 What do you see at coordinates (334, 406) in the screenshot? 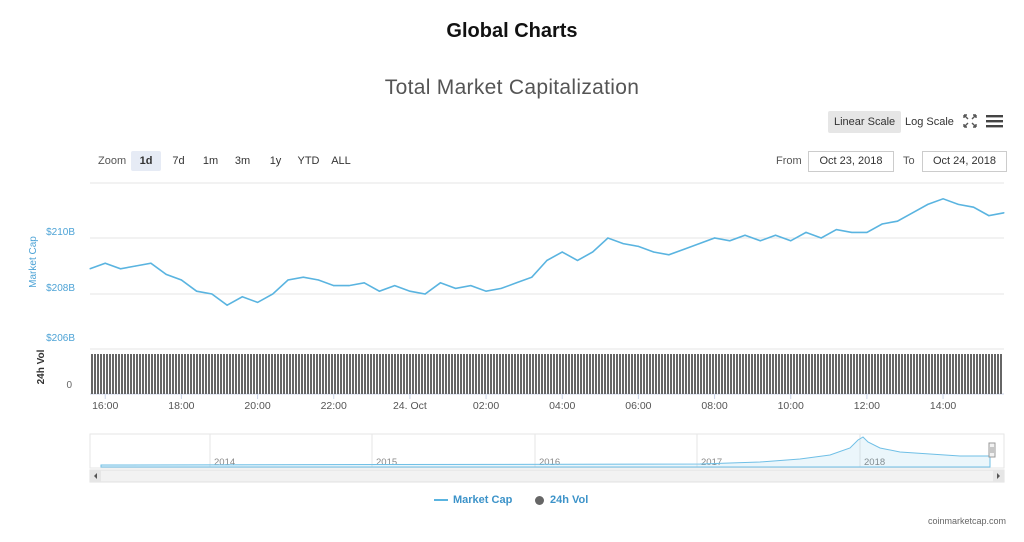
I see `x-tick-label: 22:00` at bounding box center [334, 406].